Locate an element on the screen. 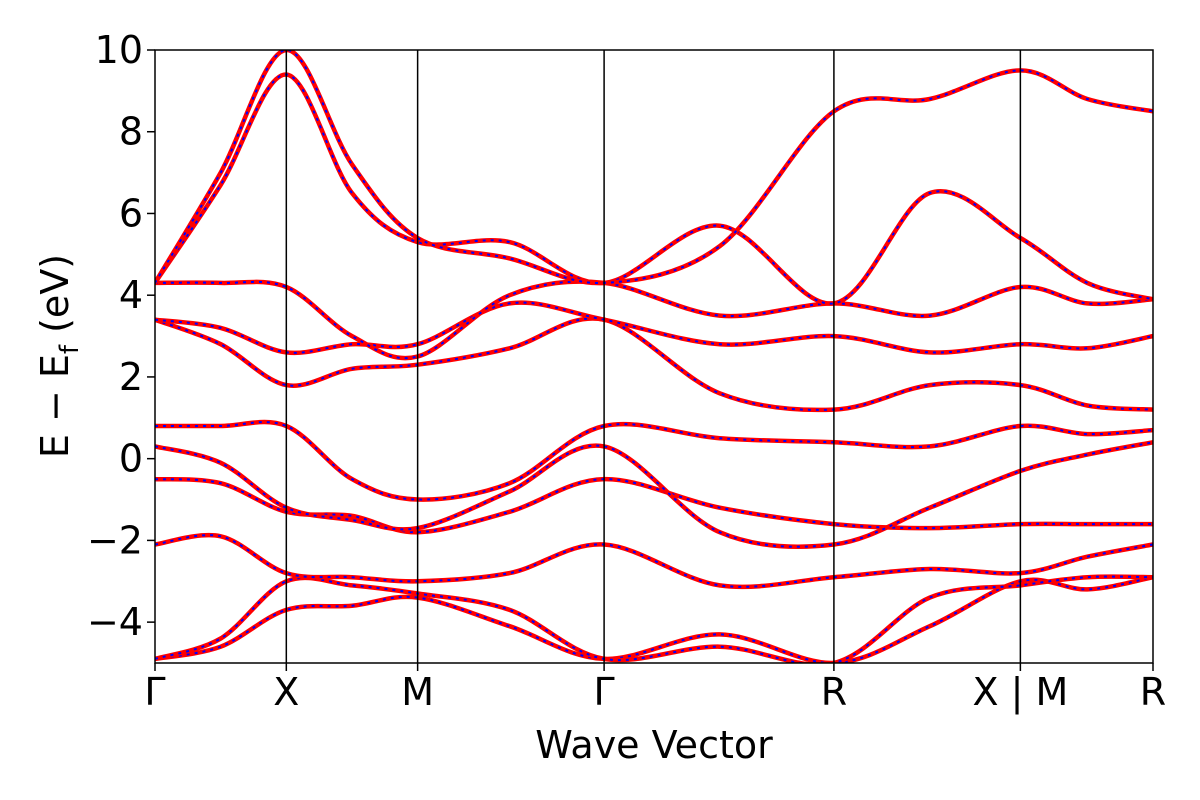  y-tick-label: 0 is located at coordinates (131, 459).